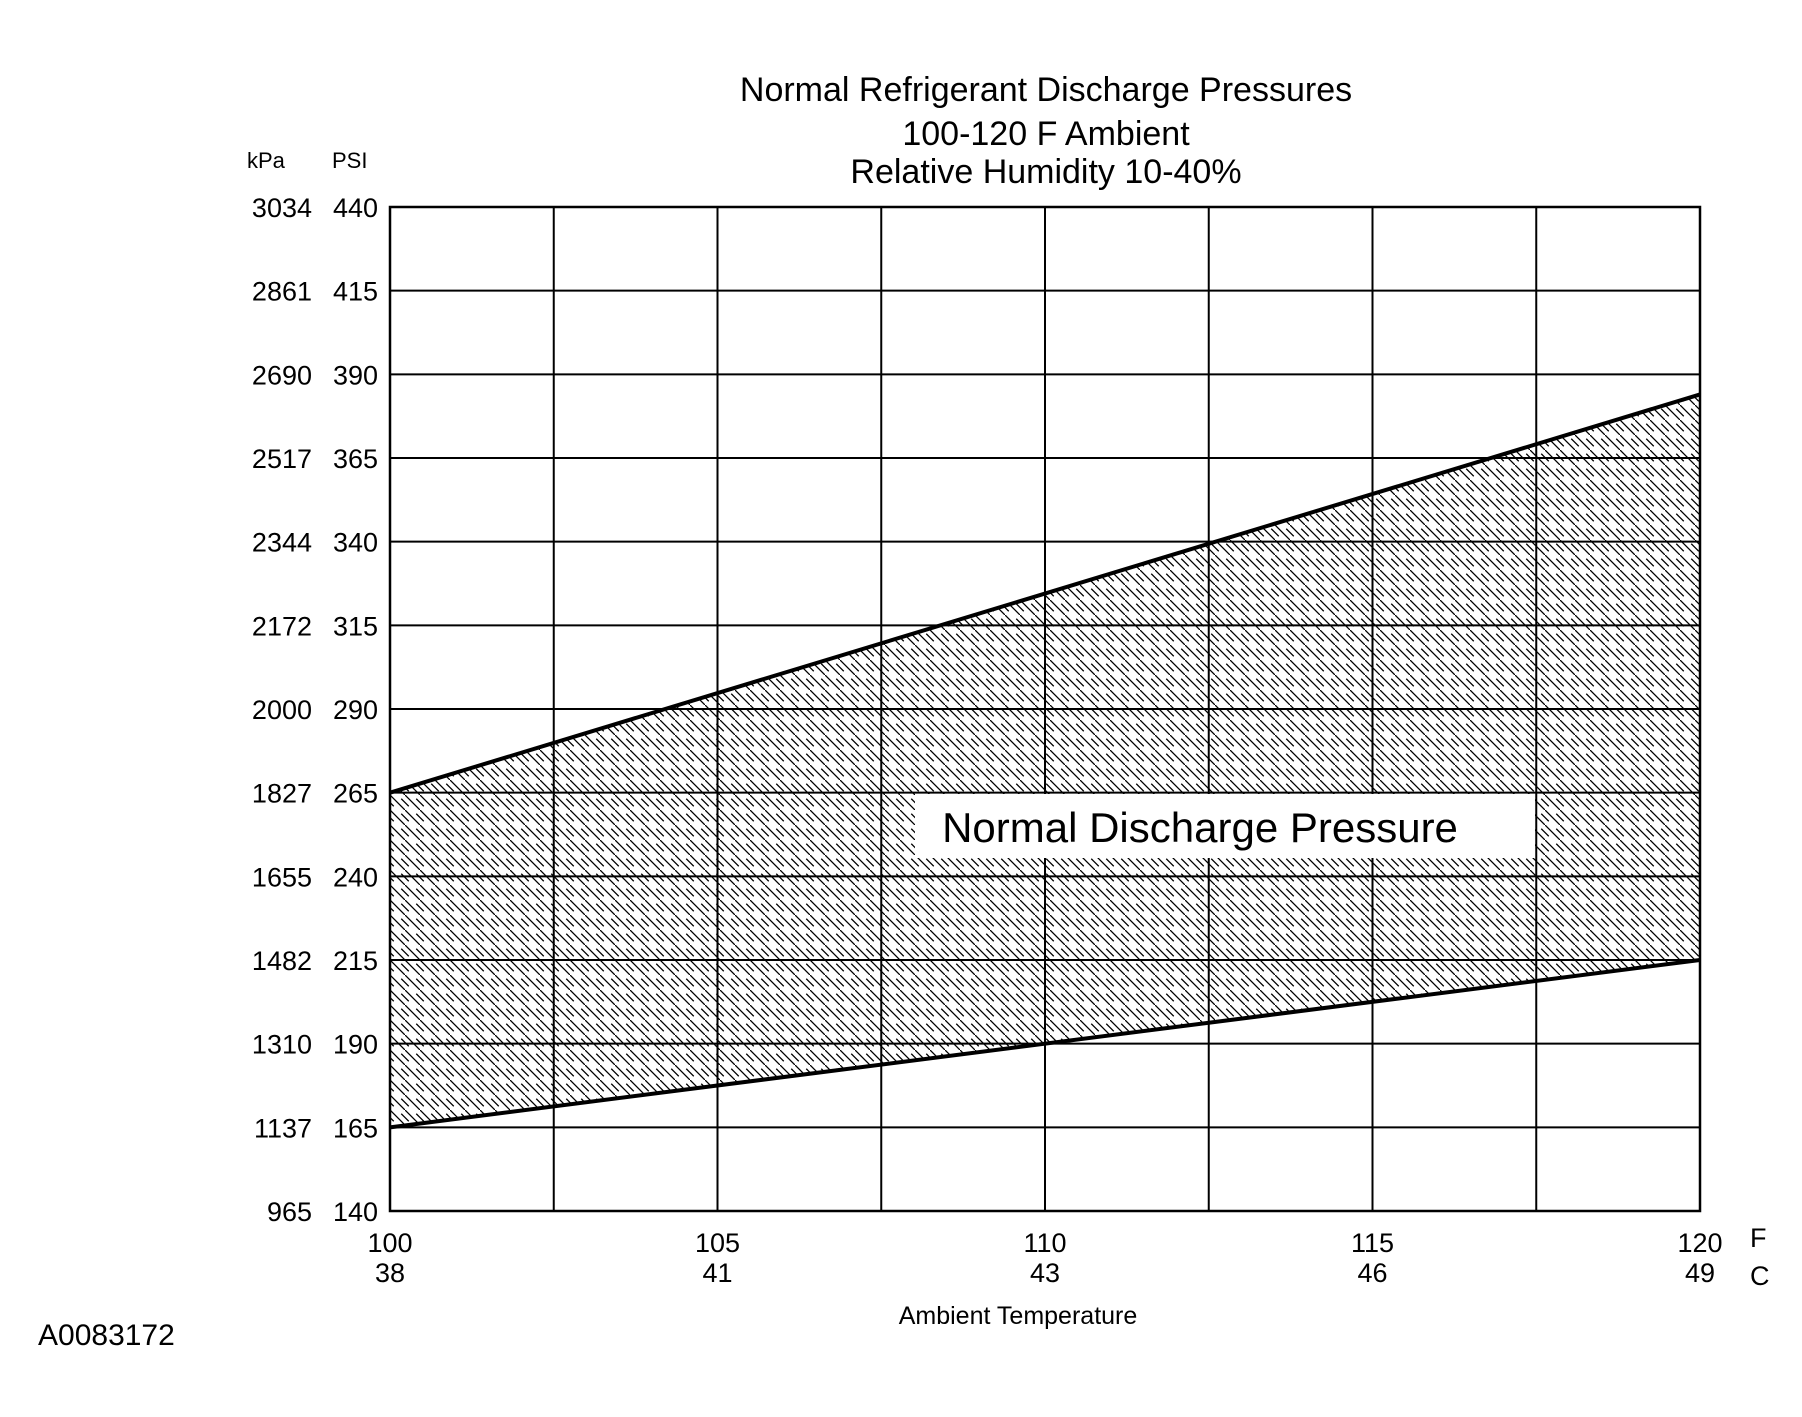 The height and width of the screenshot is (1417, 1802). Describe the element at coordinates (1372, 1243) in the screenshot. I see `x-tick-label-f: 115` at that location.